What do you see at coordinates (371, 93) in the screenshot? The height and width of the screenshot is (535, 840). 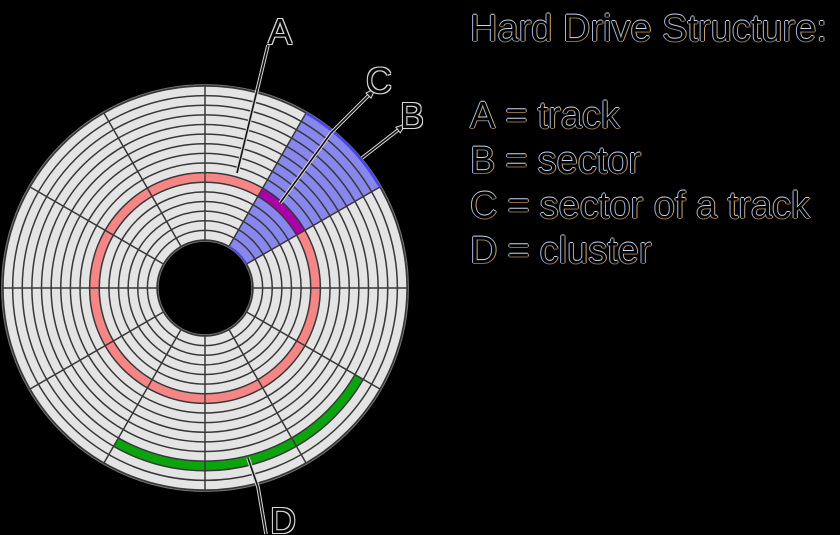 I see `leader-arrowhead-c` at bounding box center [371, 93].